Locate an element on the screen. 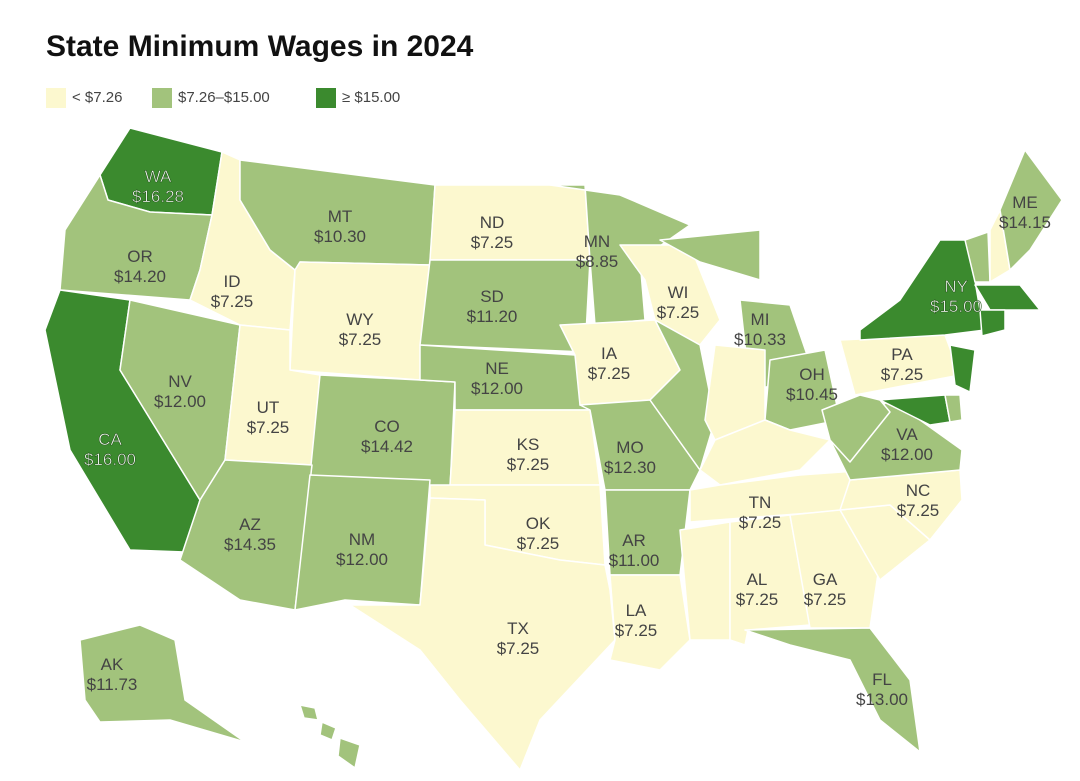 This screenshot has height=781, width=1080. map-title: State Minimum Wages in 2024 is located at coordinates (260, 46).